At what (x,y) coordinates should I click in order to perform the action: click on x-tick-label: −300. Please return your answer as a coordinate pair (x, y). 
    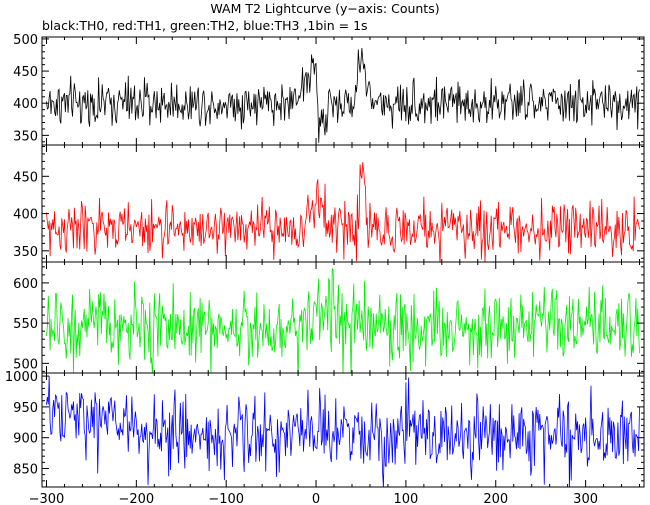
    Looking at the image, I should click on (47, 498).